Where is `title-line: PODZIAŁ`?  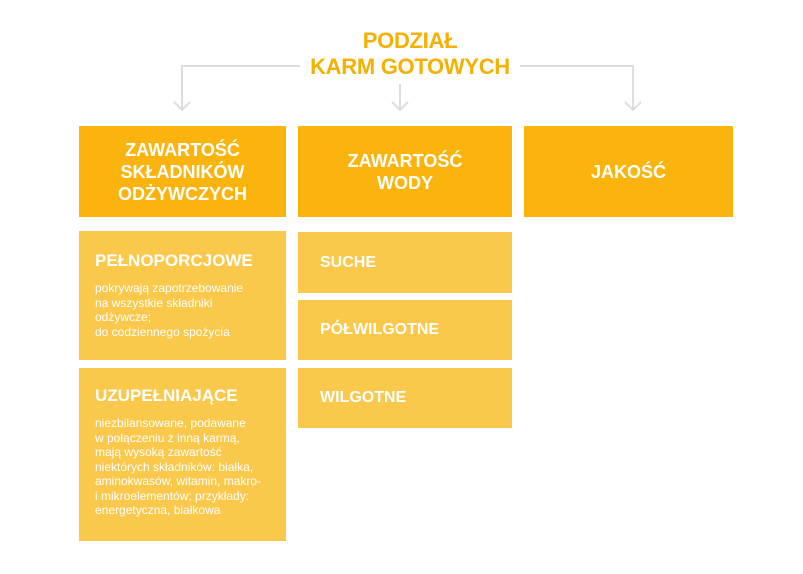
title-line: PODZIAŁ is located at coordinates (410, 40).